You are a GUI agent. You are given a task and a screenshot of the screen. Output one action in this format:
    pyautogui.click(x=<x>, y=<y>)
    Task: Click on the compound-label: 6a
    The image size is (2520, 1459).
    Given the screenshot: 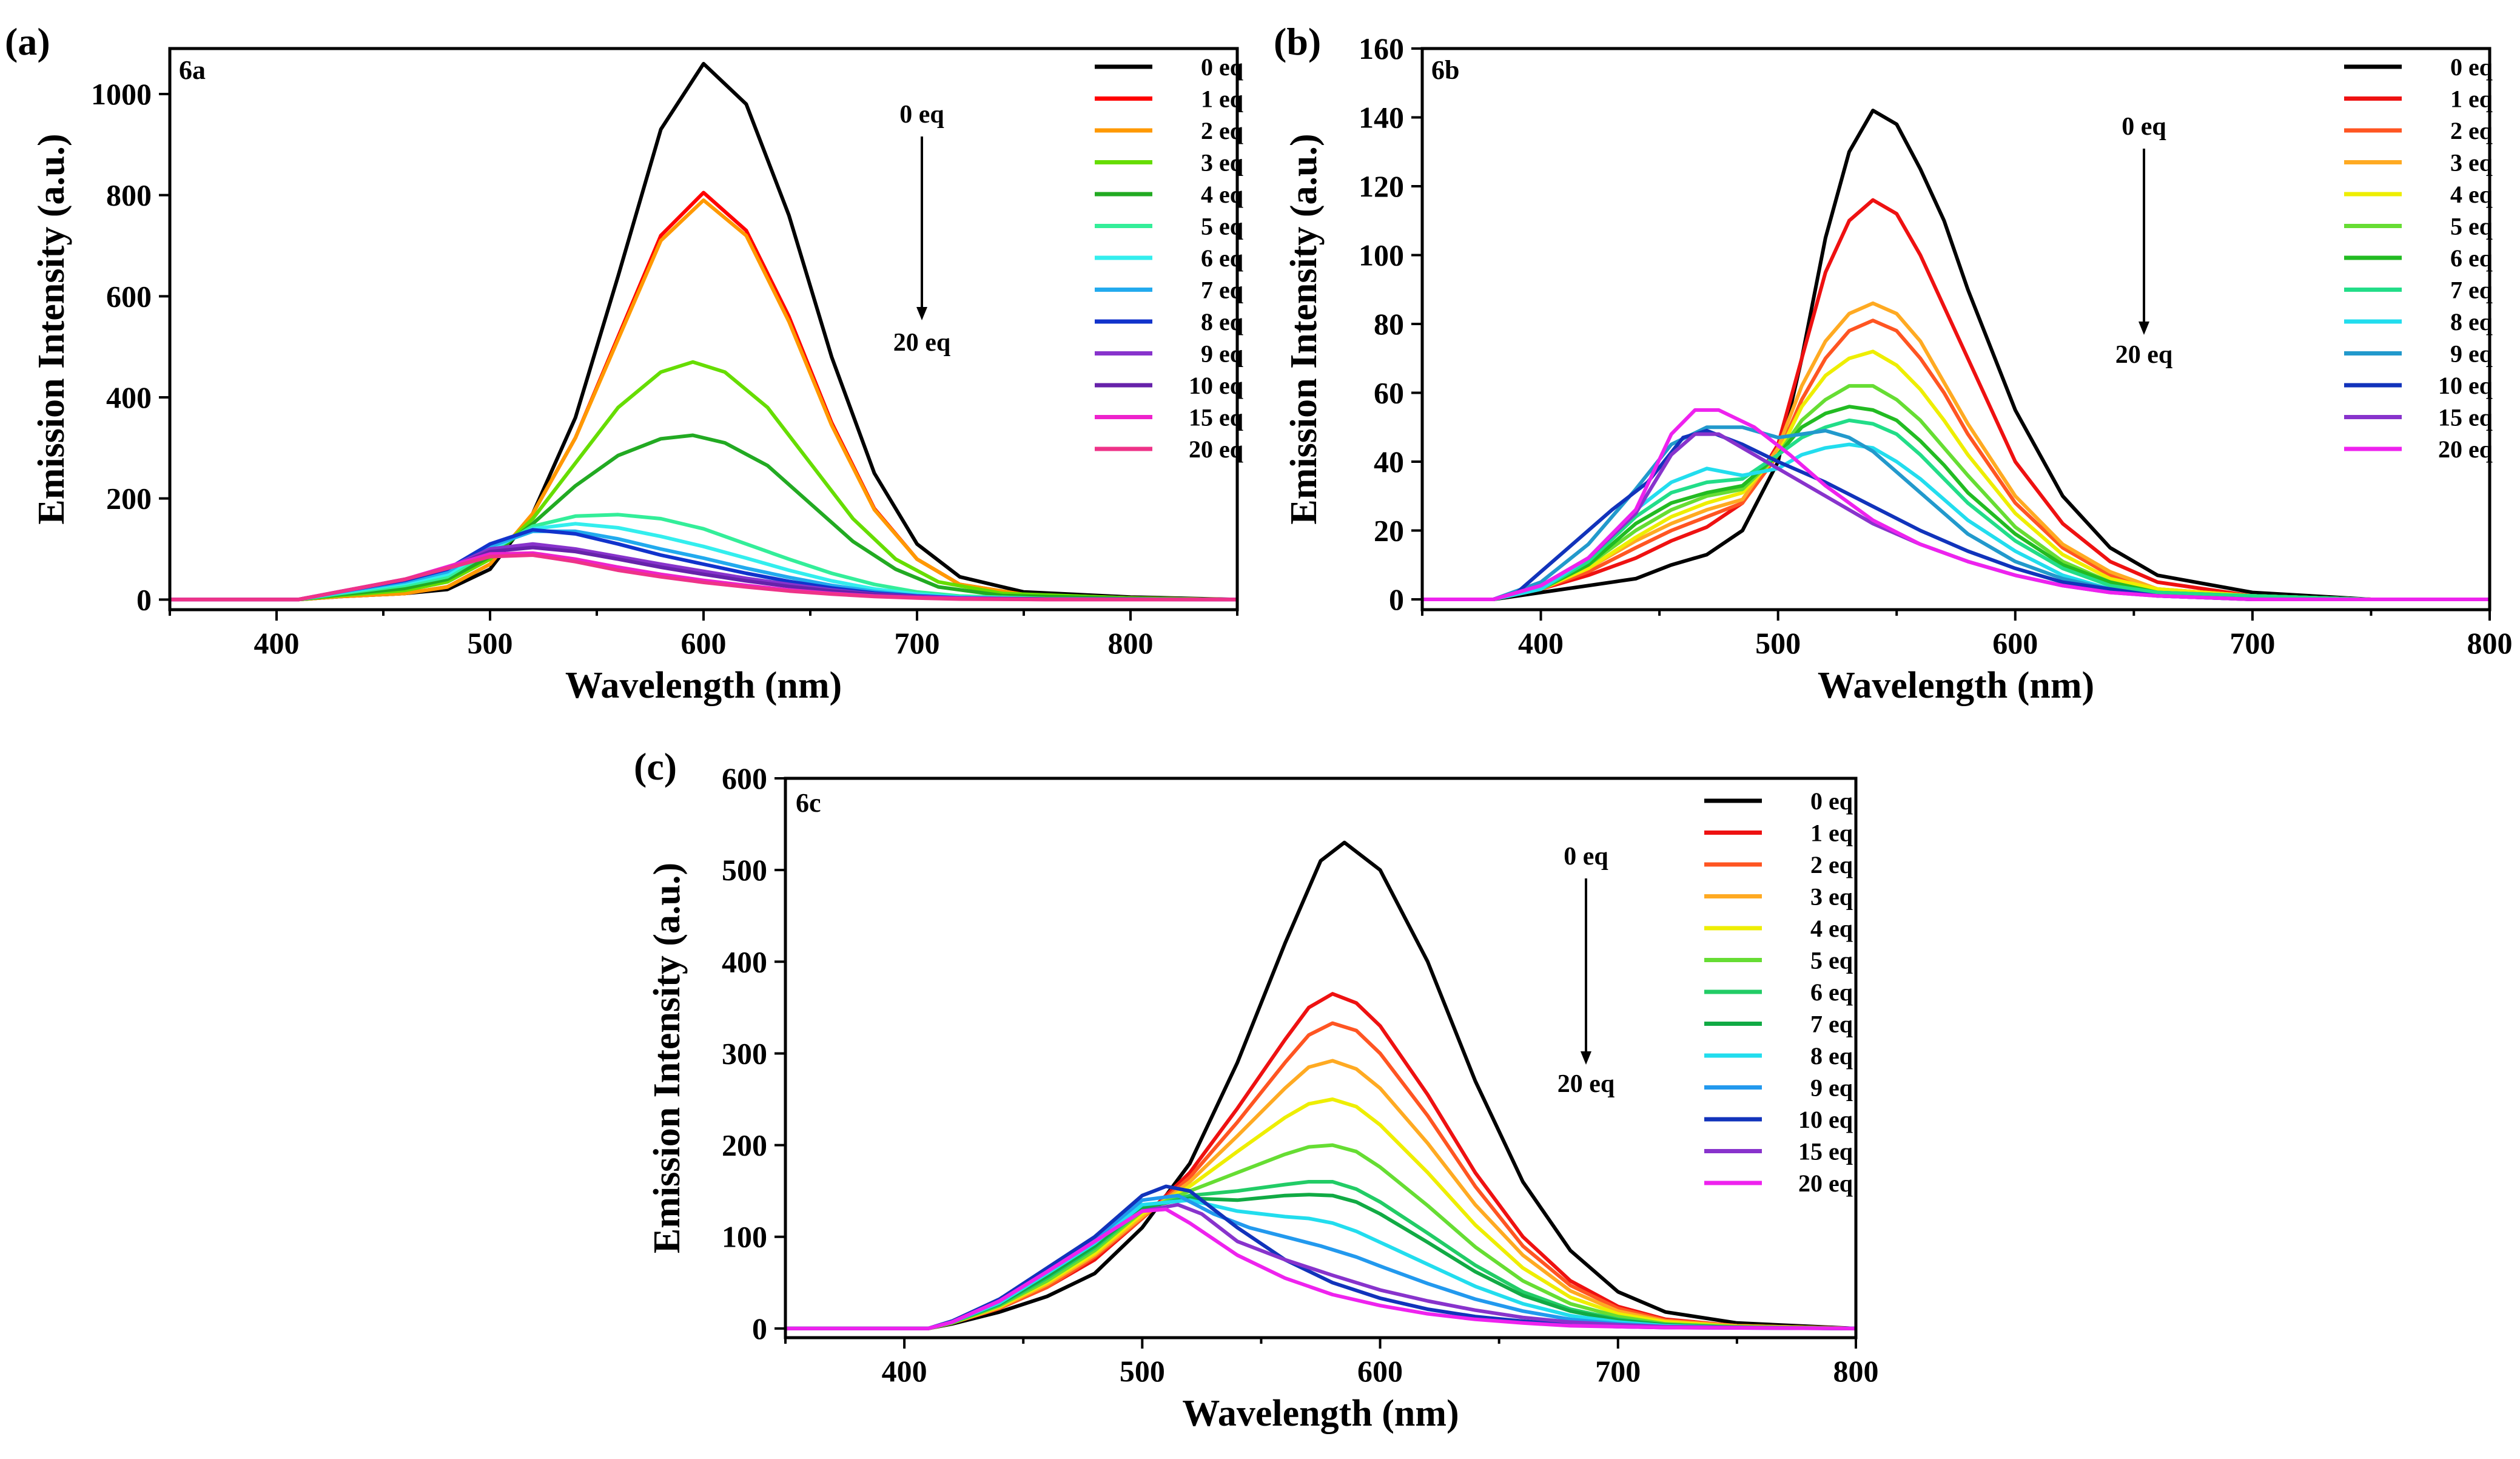 What is the action you would take?
    pyautogui.click(x=192, y=70)
    